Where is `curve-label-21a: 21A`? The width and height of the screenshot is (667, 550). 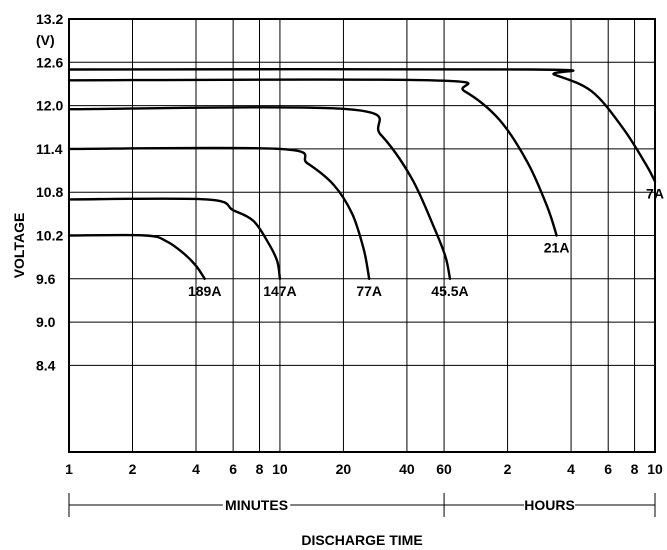 curve-label-21a: 21A is located at coordinates (557, 248).